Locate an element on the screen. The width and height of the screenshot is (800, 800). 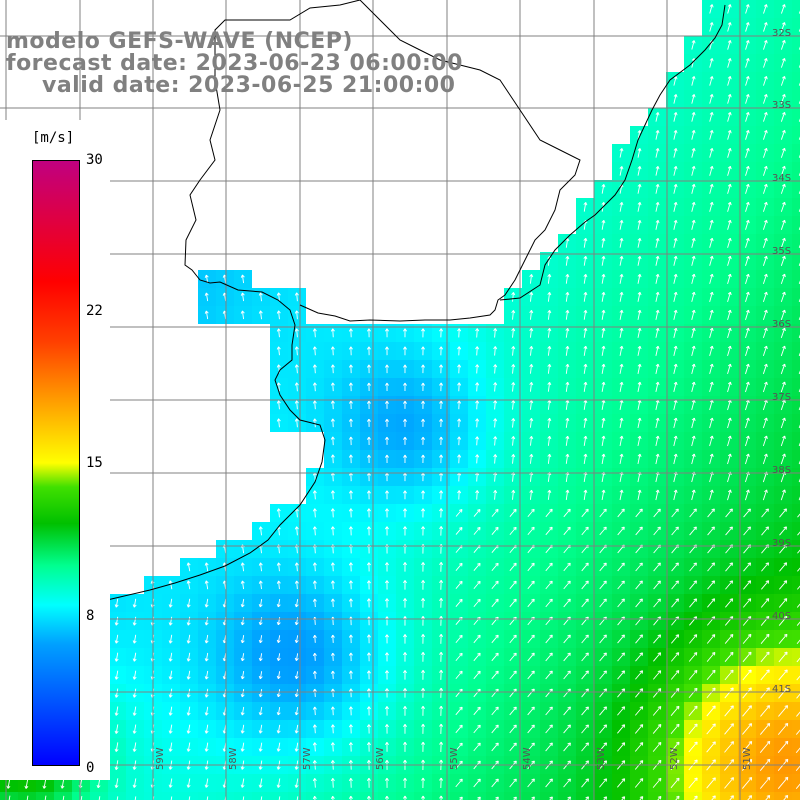
latitude-label: 40S is located at coordinates (782, 616).